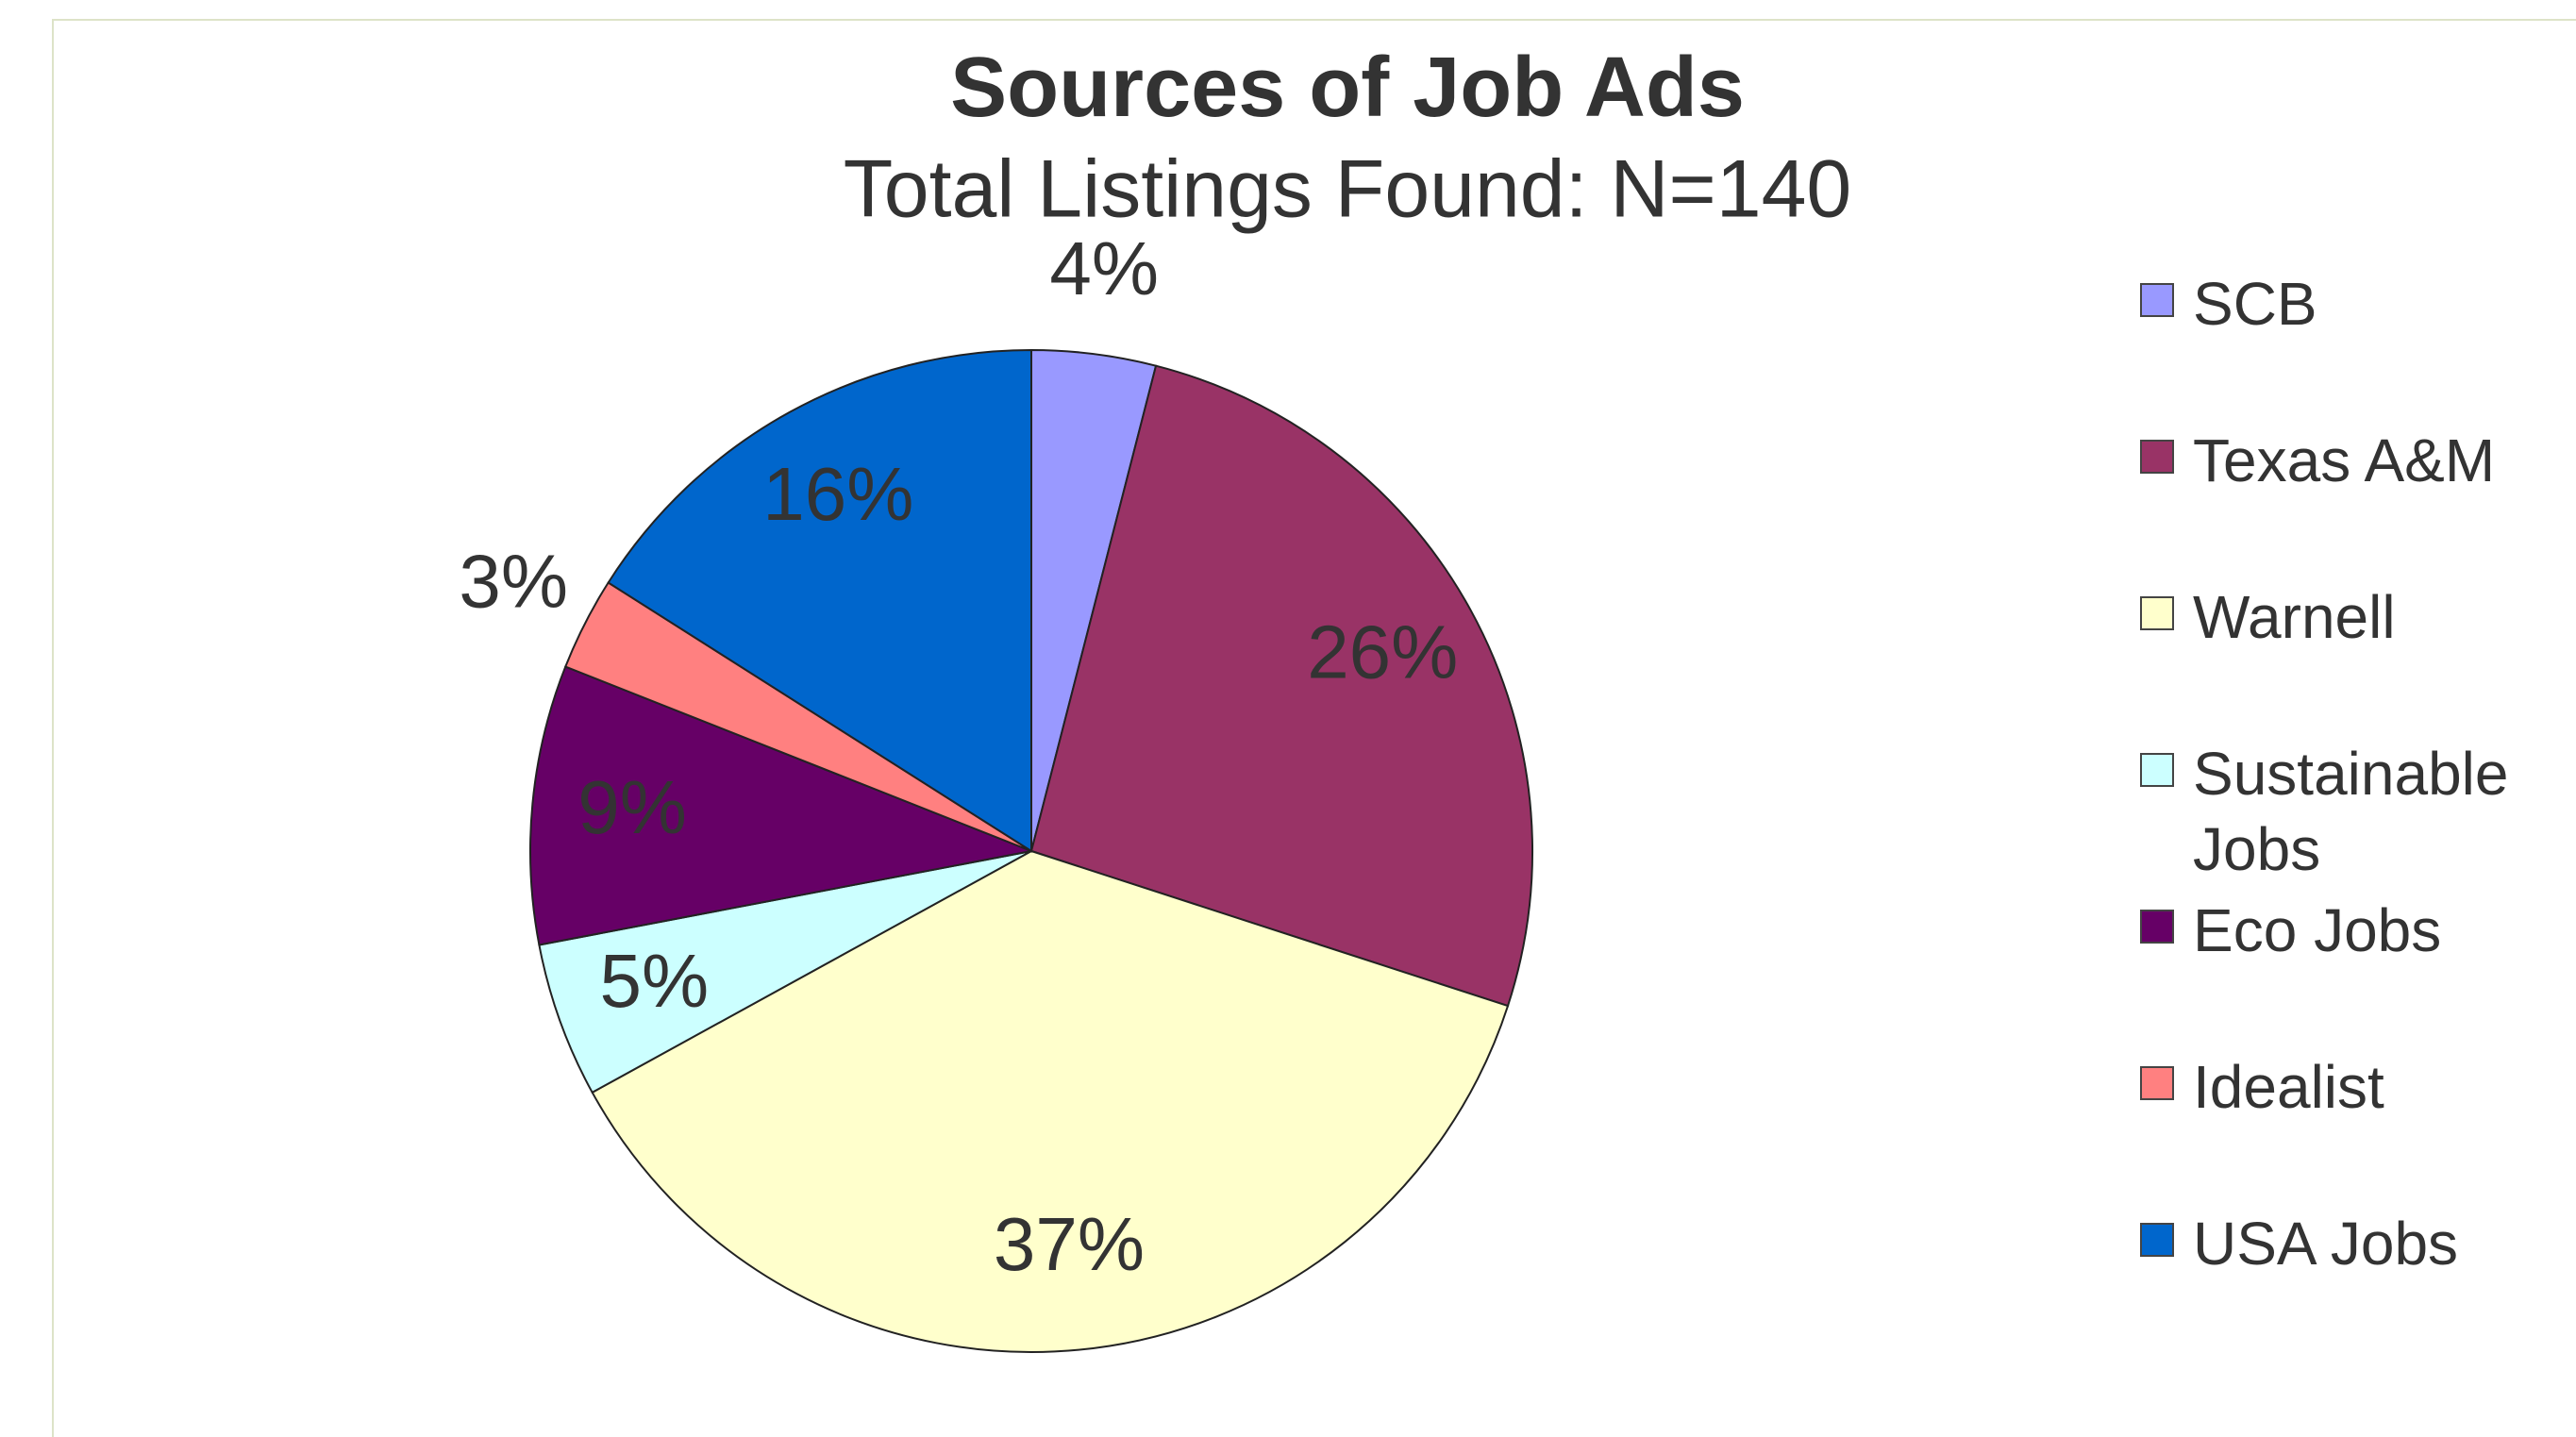 The height and width of the screenshot is (1437, 2576). Describe the element at coordinates (2317, 930) in the screenshot. I see `legend-label: Eco Jobs` at that location.